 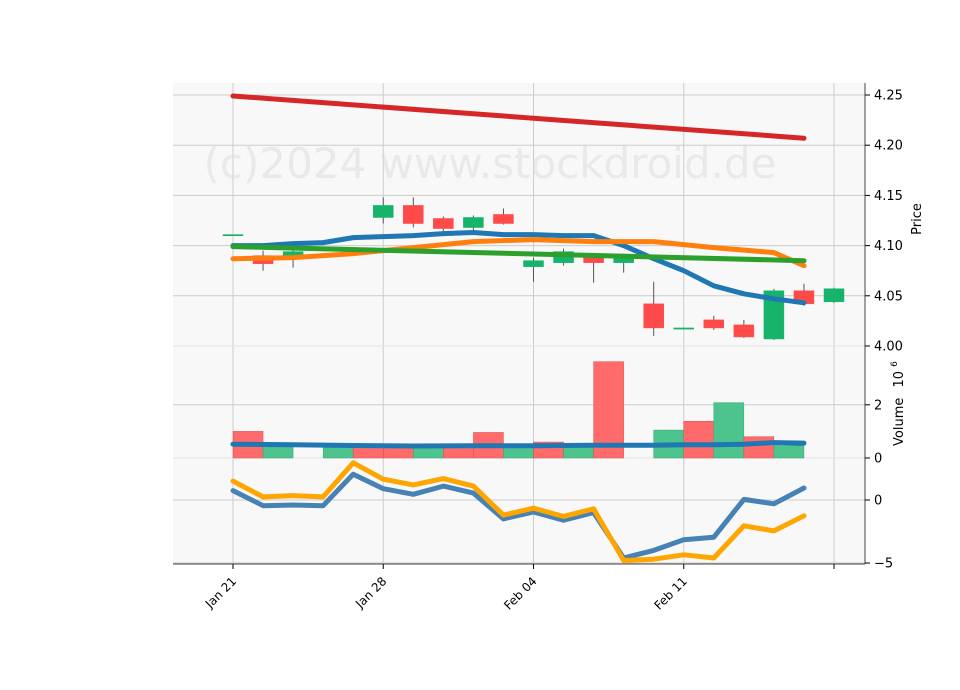 I want to click on oscillator-line-osc_blue, so click(x=518, y=516).